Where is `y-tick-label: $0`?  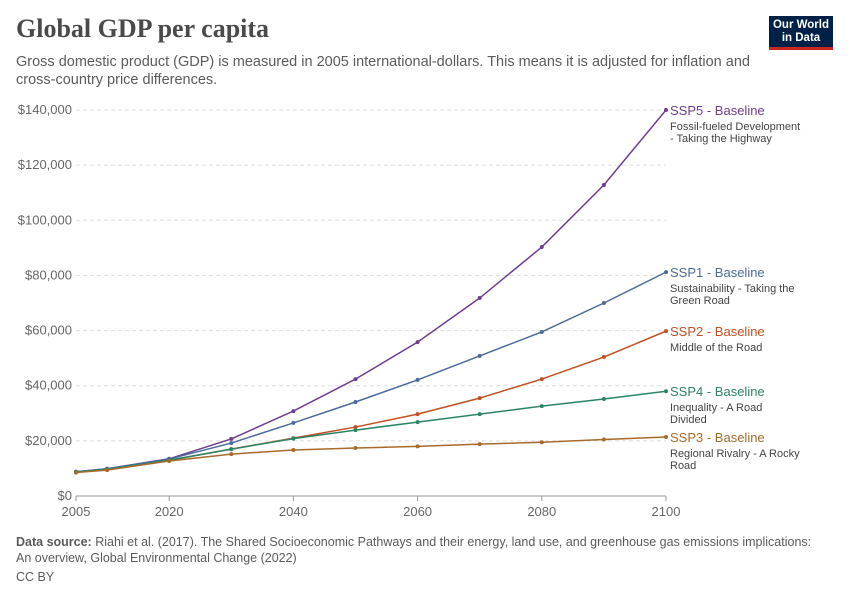
y-tick-label: $0 is located at coordinates (65, 495).